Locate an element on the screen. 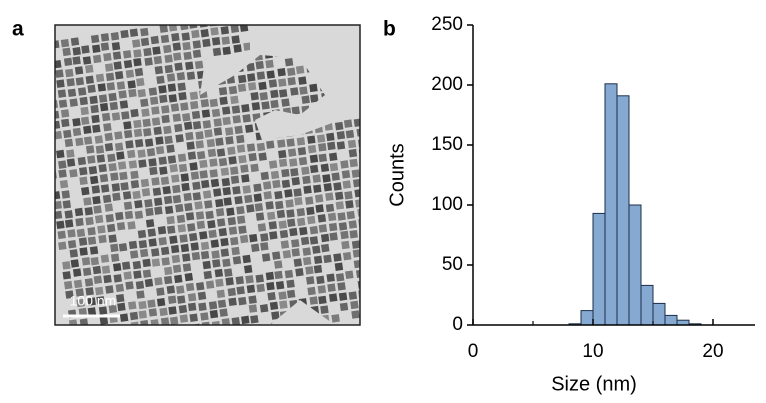 This screenshot has width=766, height=403. y-tick-label: 150 is located at coordinates (447, 144).